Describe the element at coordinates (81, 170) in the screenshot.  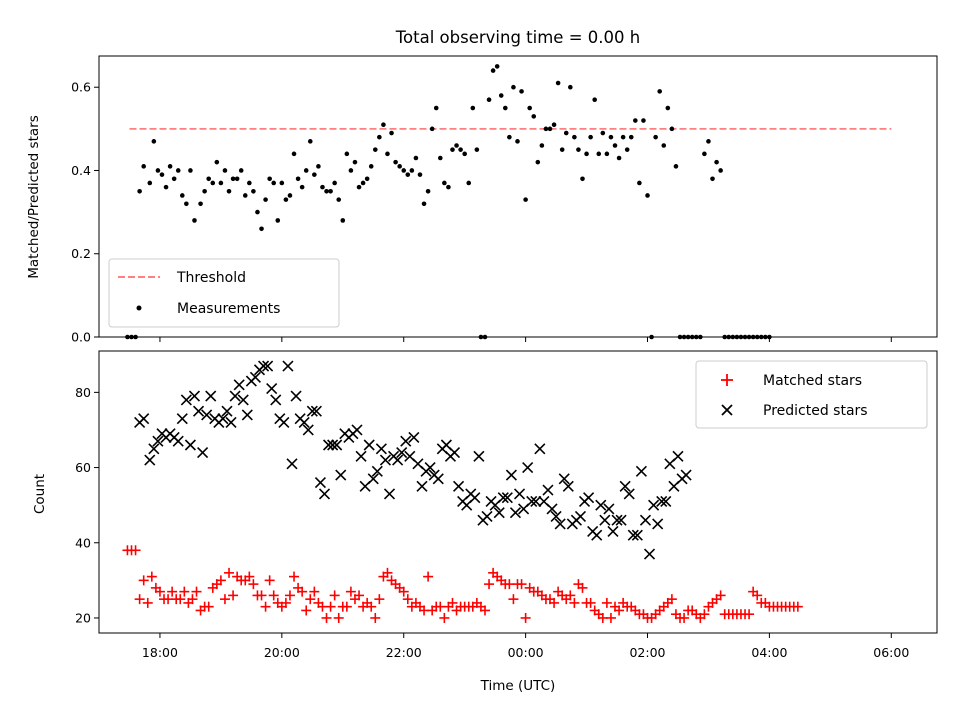
I see `top-y-tick-label: 0.4` at that location.